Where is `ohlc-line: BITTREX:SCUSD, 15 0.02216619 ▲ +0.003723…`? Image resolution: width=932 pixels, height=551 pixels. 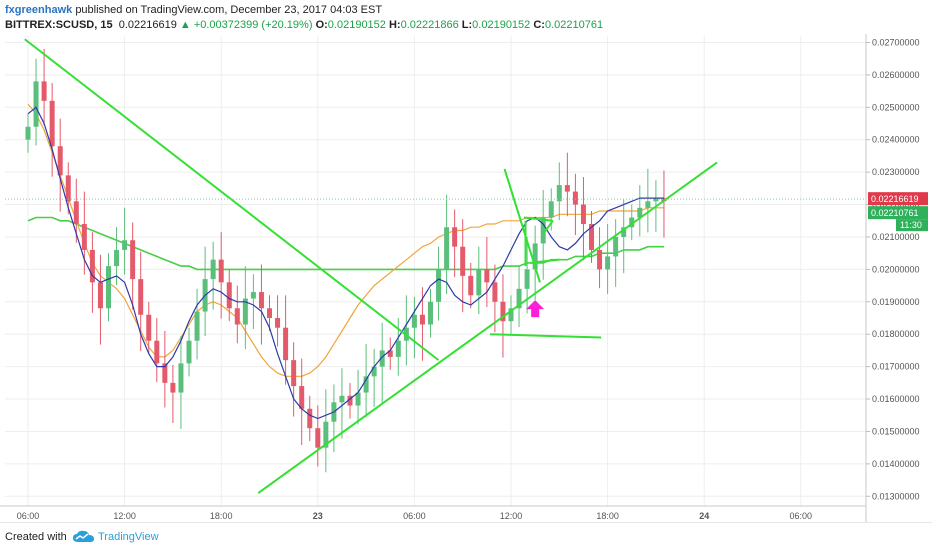 ohlc-line: BITTREX:SCUSD, 15 0.02216619 ▲ +0.003723… is located at coordinates (304, 25).